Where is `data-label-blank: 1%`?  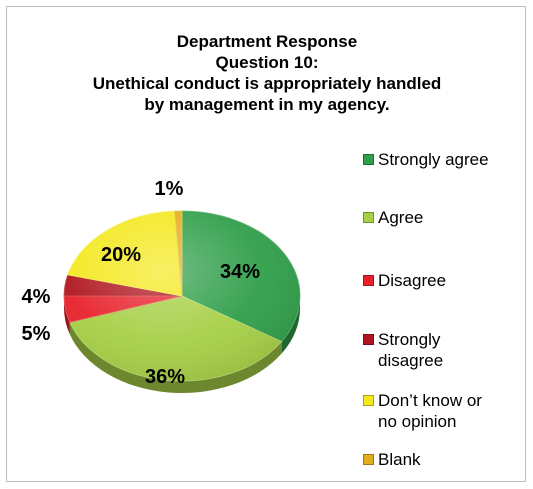
data-label-blank: 1% is located at coordinates (169, 189).